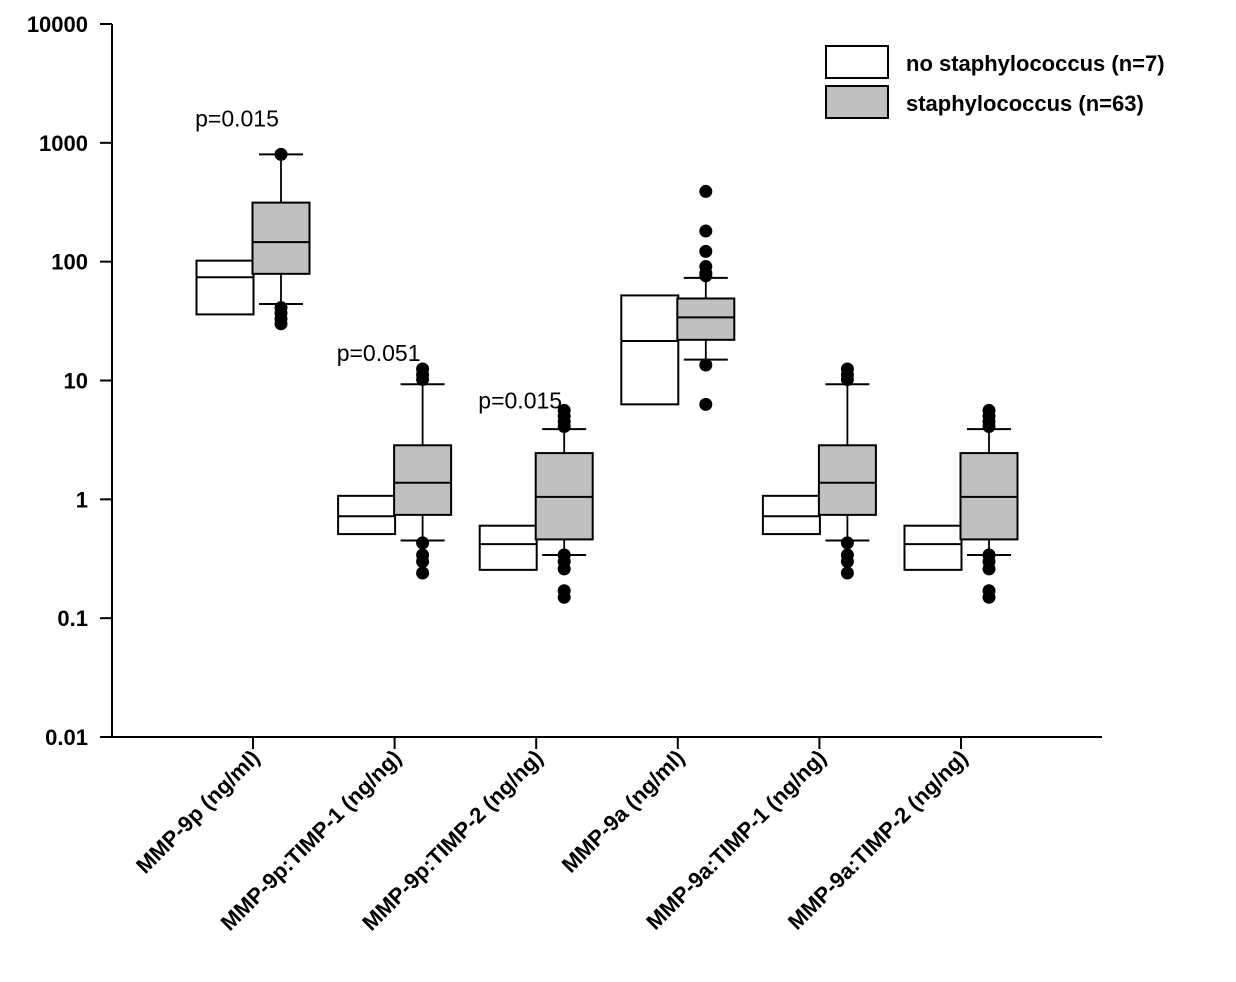 This screenshot has width=1236, height=982. I want to click on legend-label: no staphylococcus (n=7), so click(1035, 63).